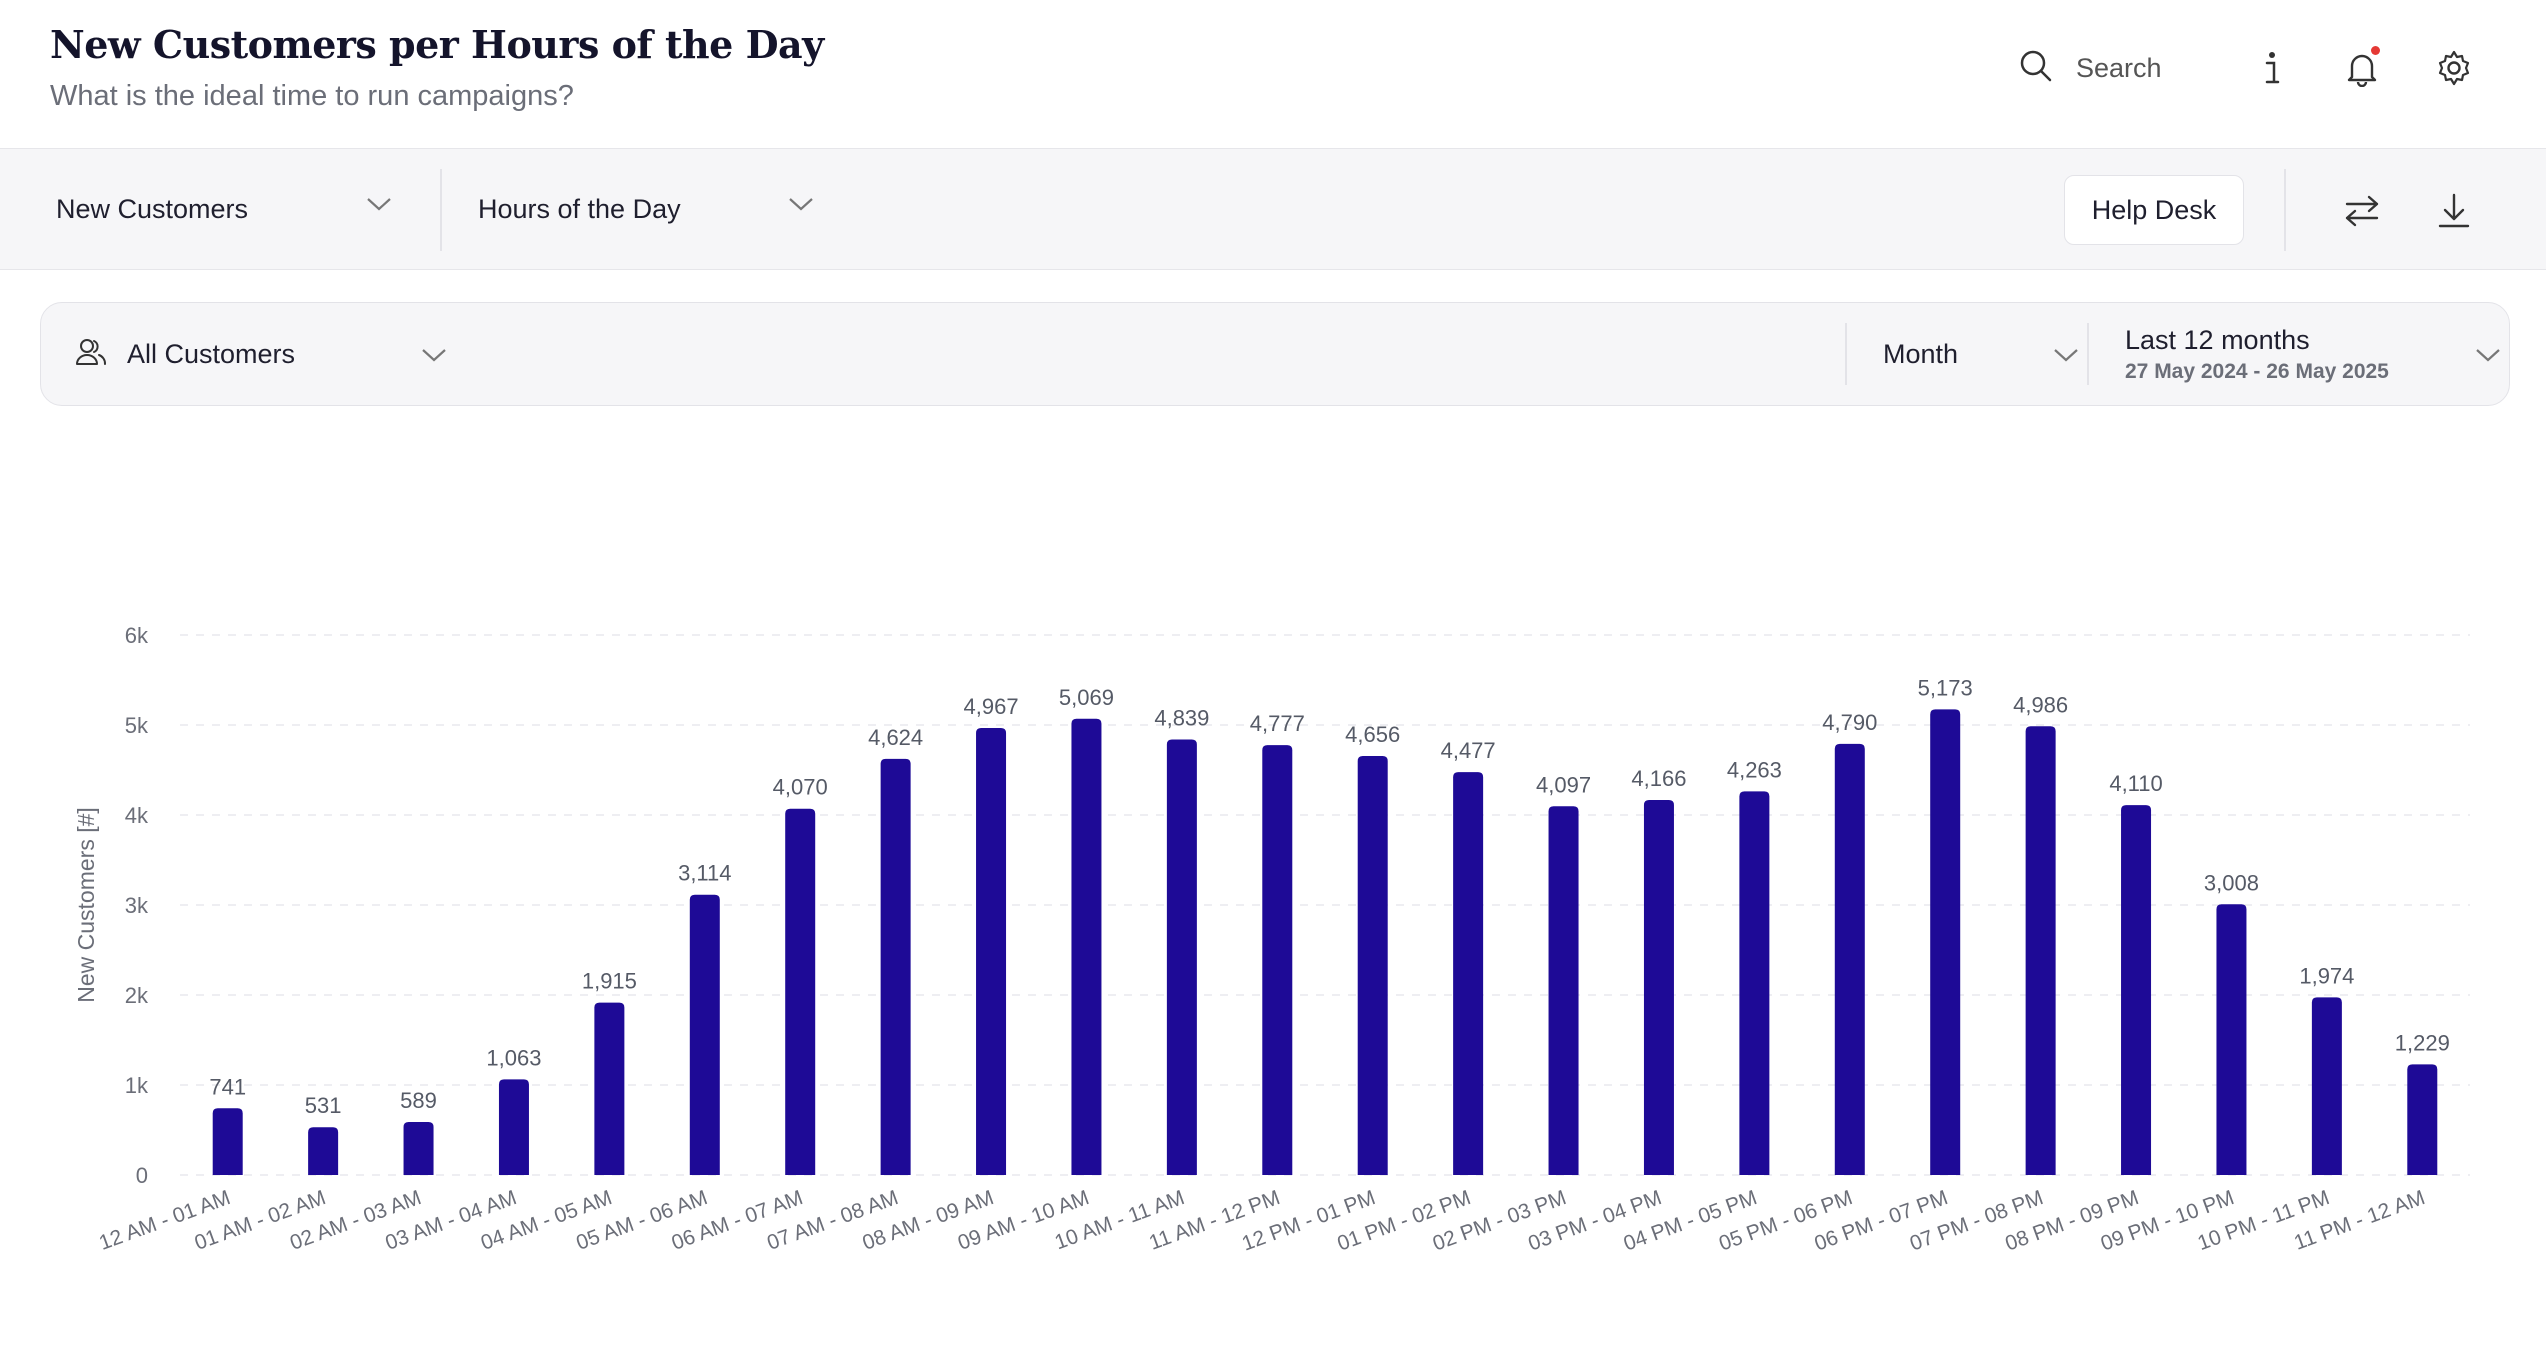 Image resolution: width=2546 pixels, height=1350 pixels. Describe the element at coordinates (2154, 210) in the screenshot. I see `help-desk-button: Help Desk` at that location.